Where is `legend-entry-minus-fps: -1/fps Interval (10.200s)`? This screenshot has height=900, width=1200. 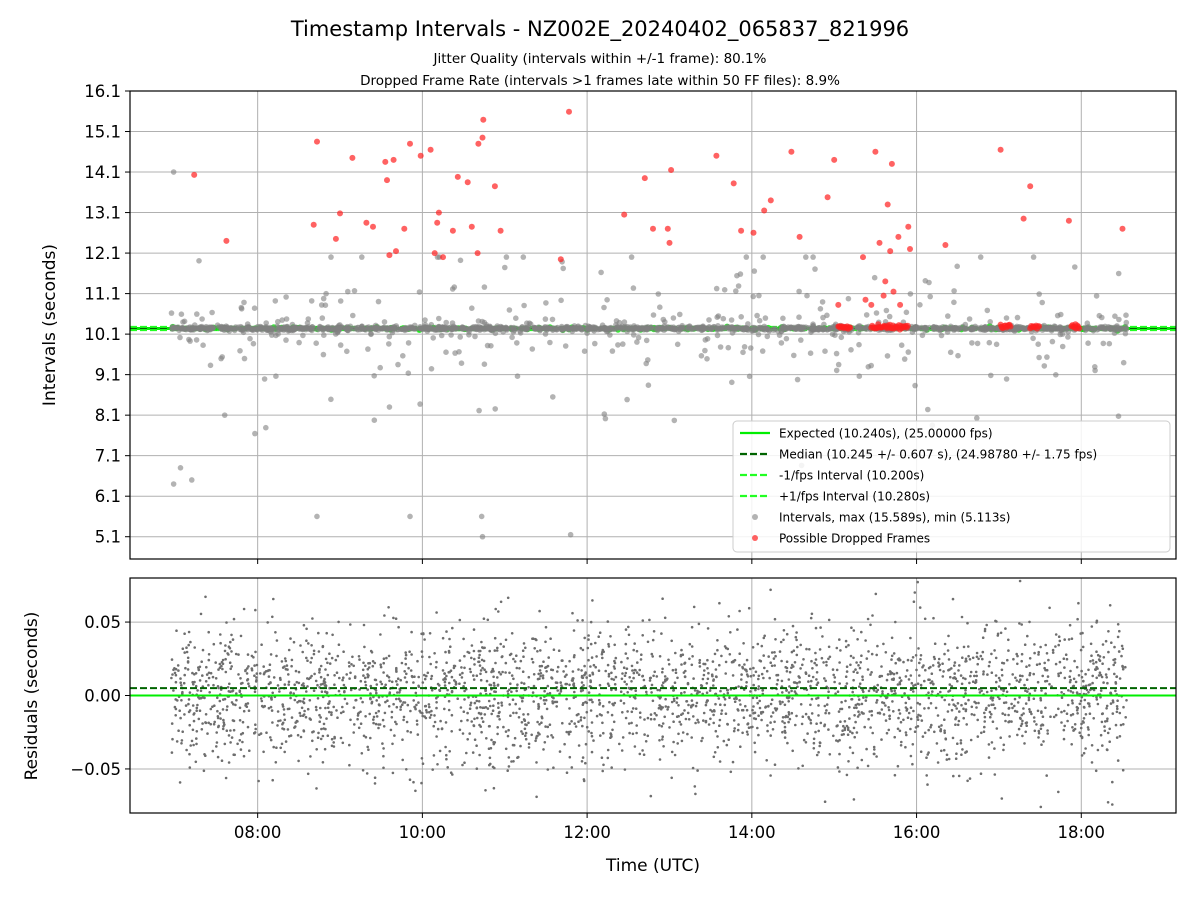 legend-entry-minus-fps: -1/fps Interval (10.200s) is located at coordinates (851, 476).